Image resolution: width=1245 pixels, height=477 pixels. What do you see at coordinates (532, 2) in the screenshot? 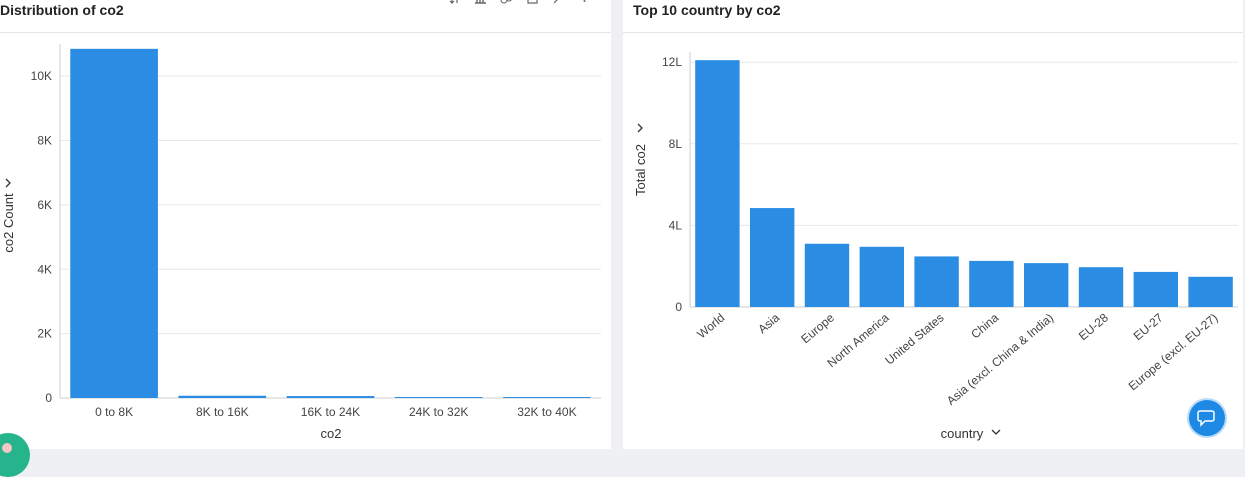
I see `export-icon` at bounding box center [532, 2].